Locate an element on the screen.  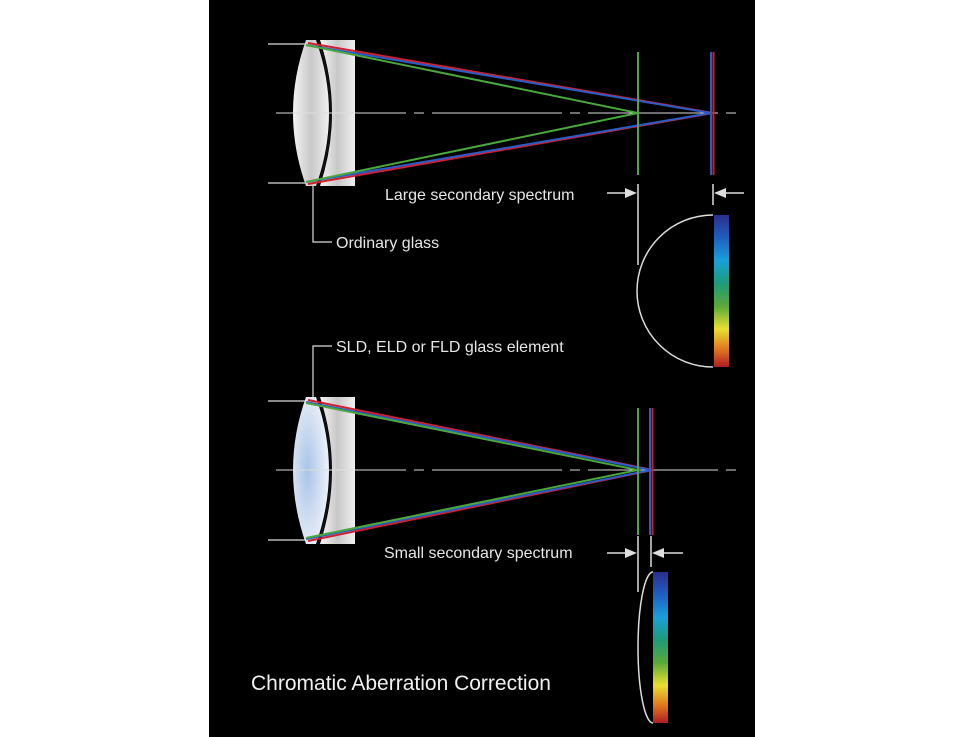
small-secondary-spectrum-label: Small secondary spectrum is located at coordinates (478, 553).